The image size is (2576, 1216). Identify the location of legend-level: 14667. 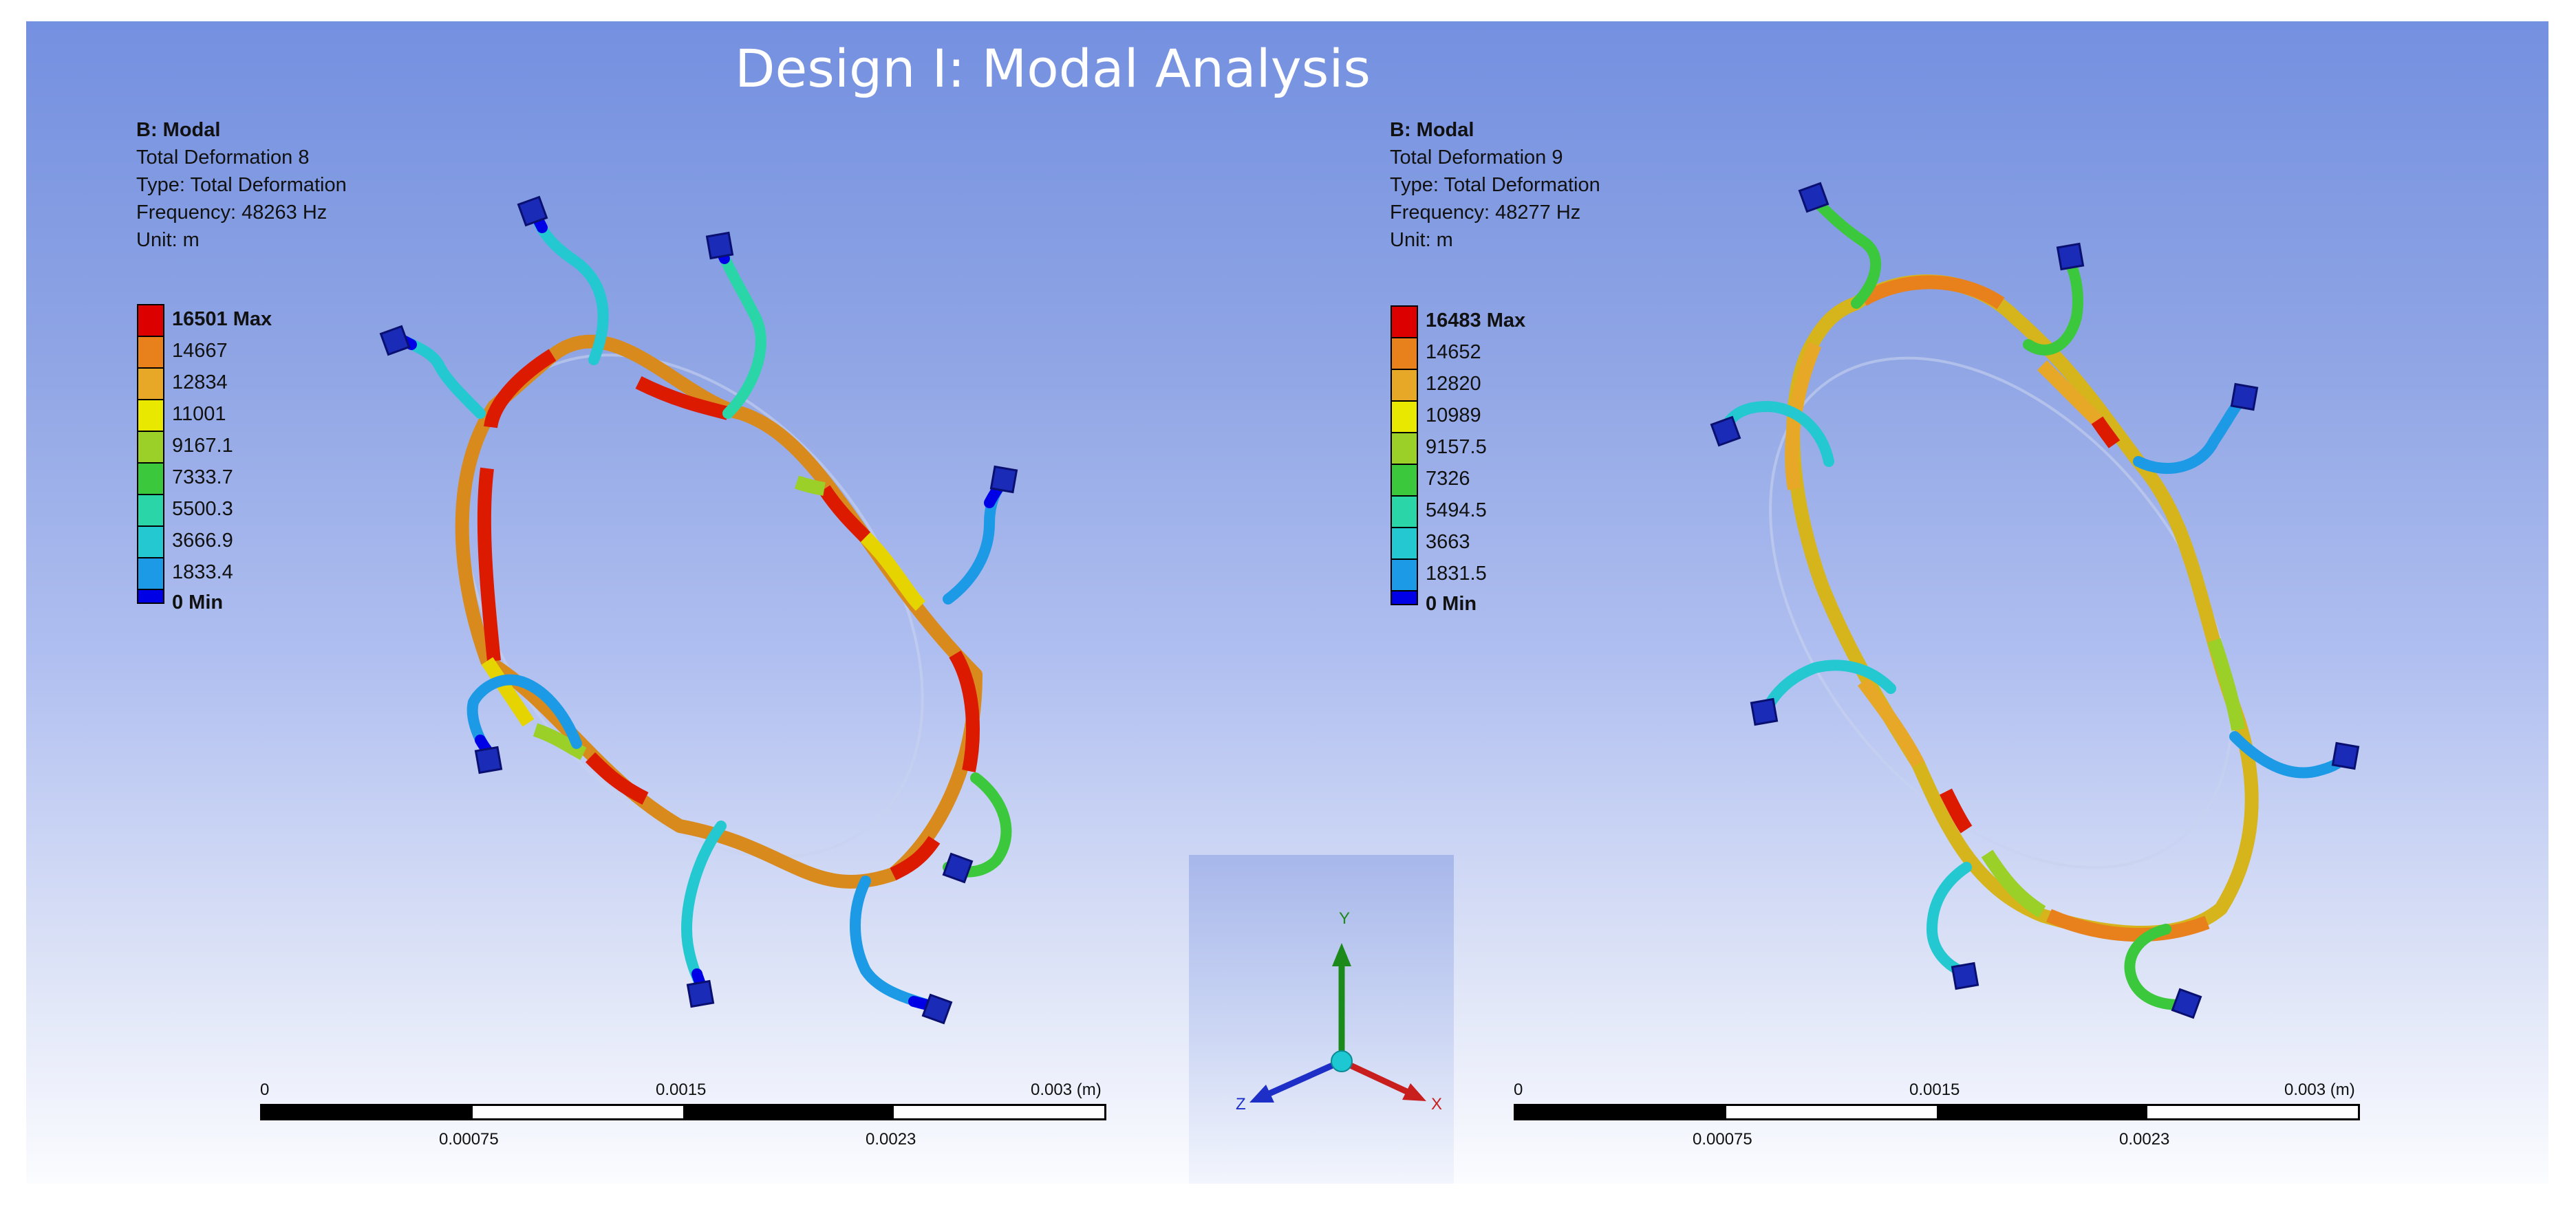
(200, 351).